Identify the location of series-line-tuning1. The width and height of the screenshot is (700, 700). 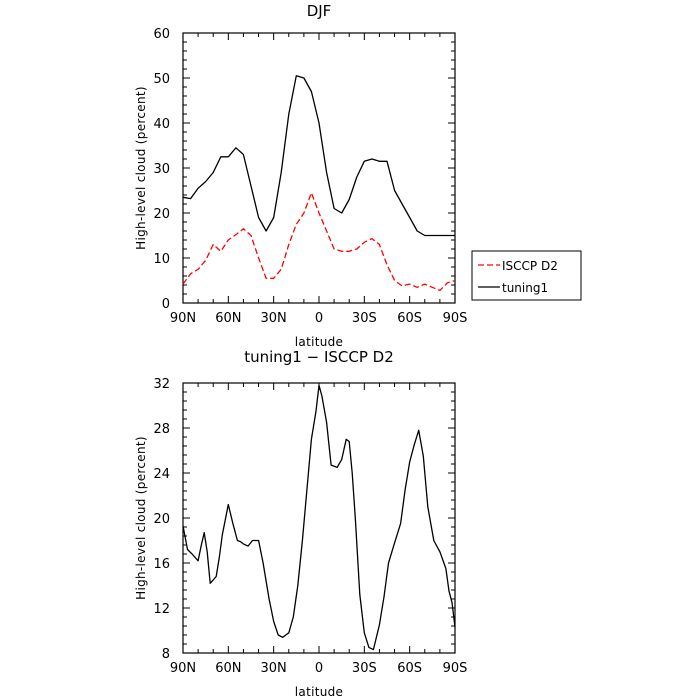
(318, 156).